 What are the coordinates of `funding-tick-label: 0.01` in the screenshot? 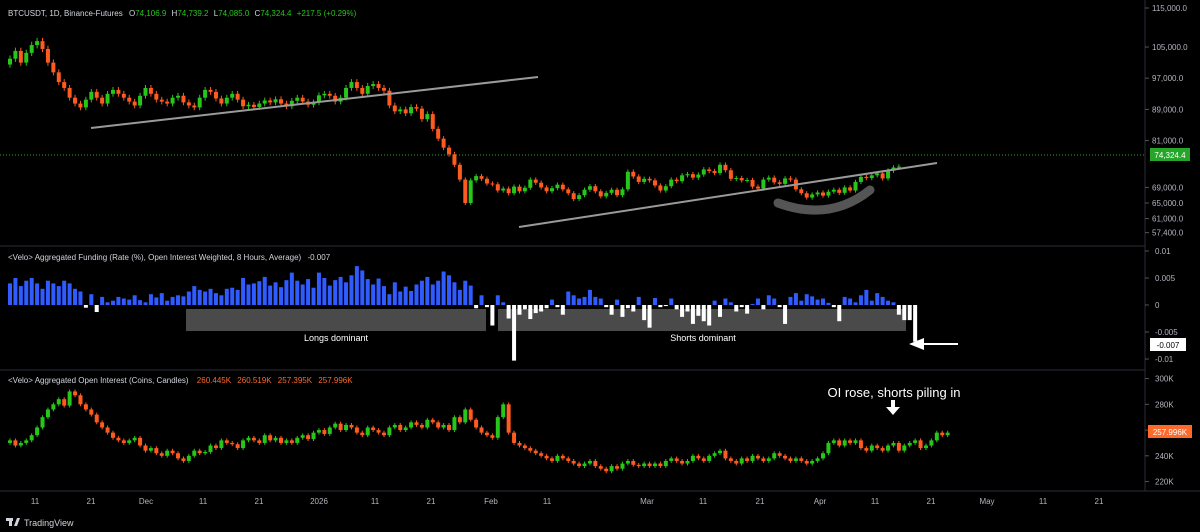 It's located at (1163, 251).